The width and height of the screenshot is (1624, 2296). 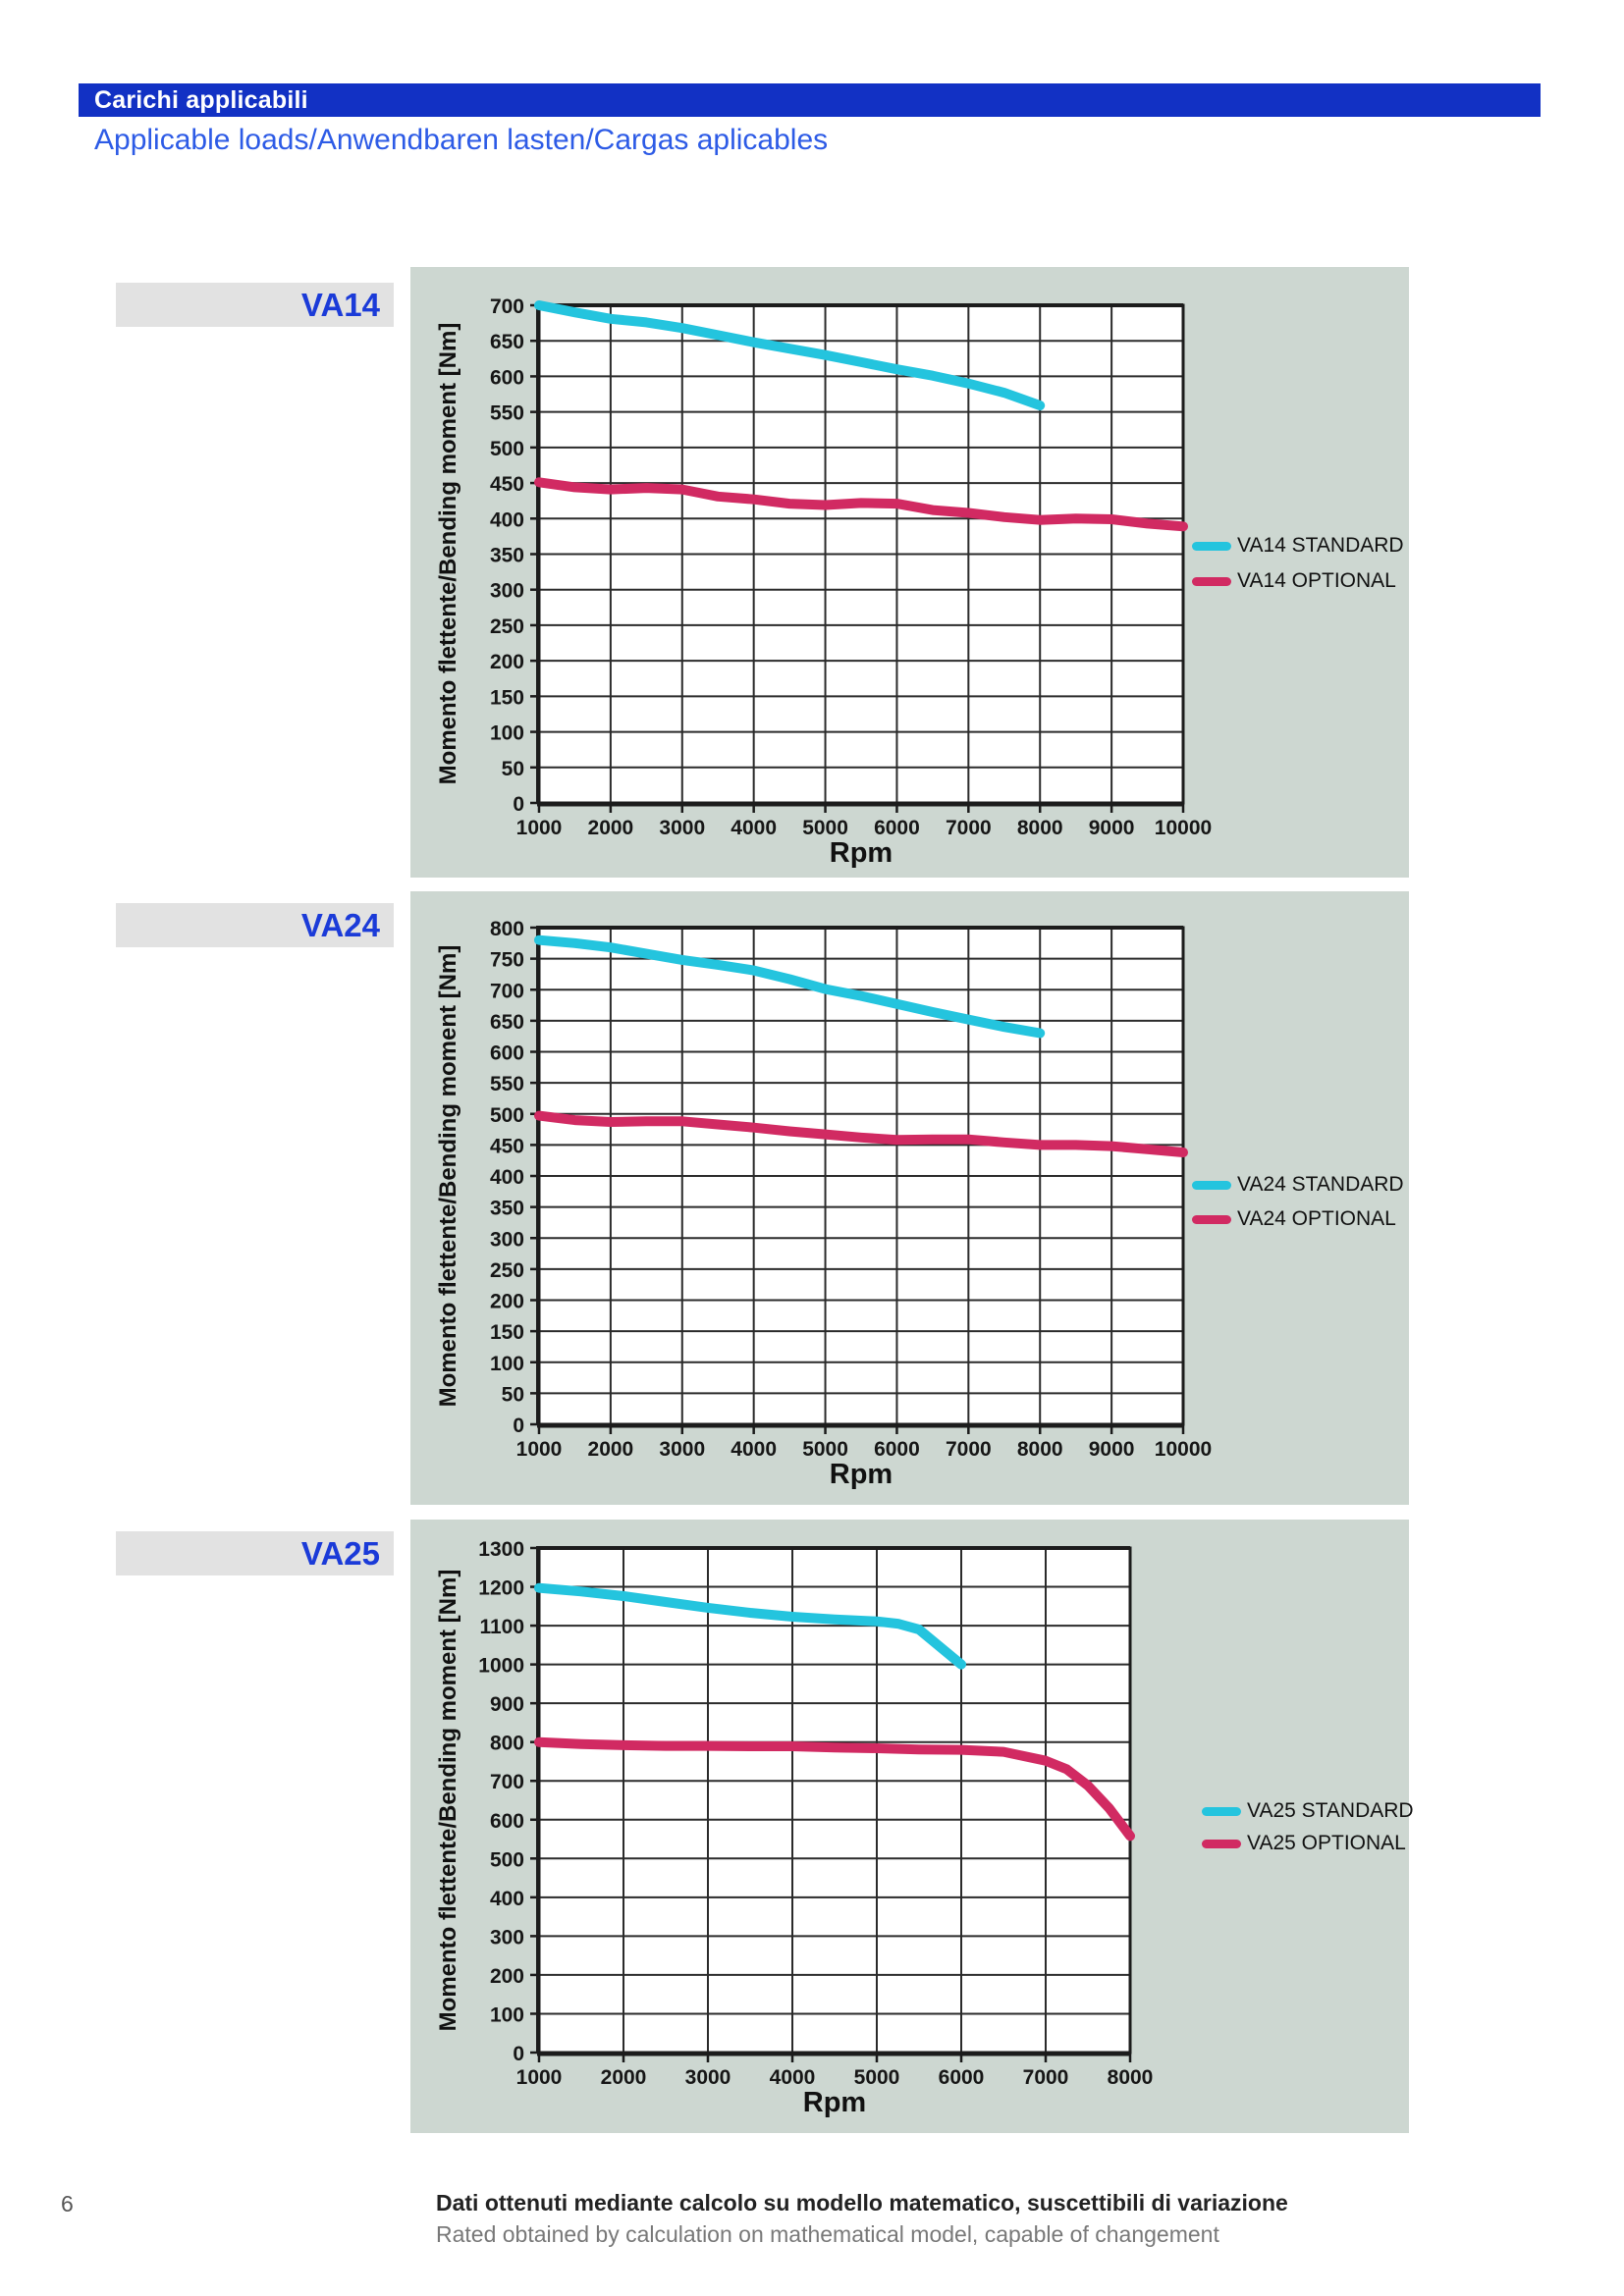 I want to click on legend-label: VA25 OPTIONAL, so click(x=1326, y=1843).